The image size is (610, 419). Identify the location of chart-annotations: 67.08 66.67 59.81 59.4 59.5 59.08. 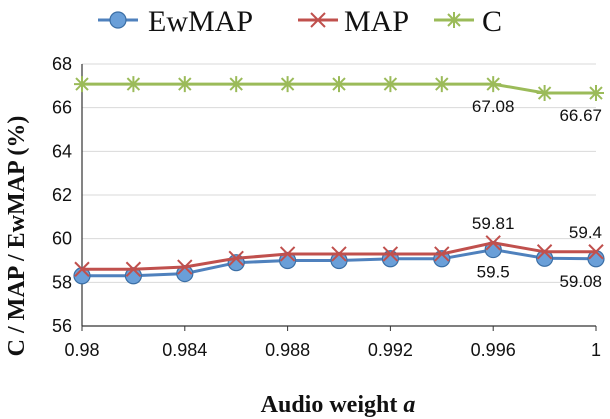
(537, 194).